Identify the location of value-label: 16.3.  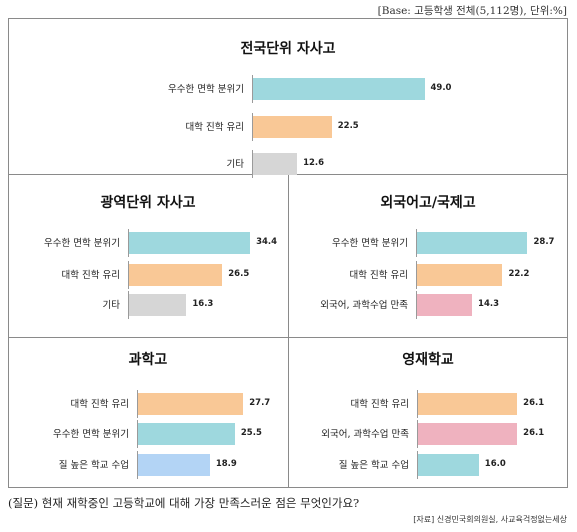
(203, 304).